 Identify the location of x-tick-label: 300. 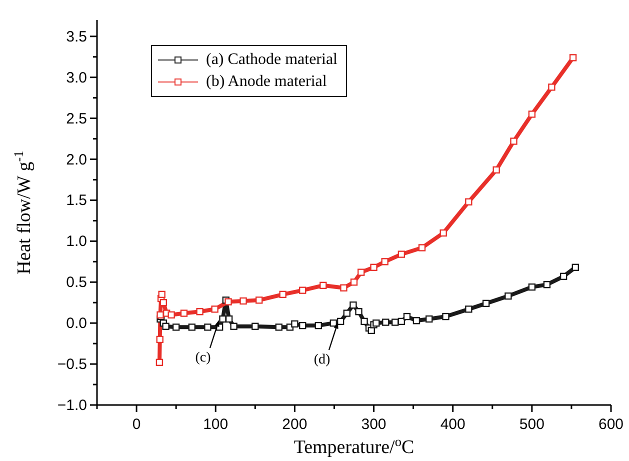
(373, 424).